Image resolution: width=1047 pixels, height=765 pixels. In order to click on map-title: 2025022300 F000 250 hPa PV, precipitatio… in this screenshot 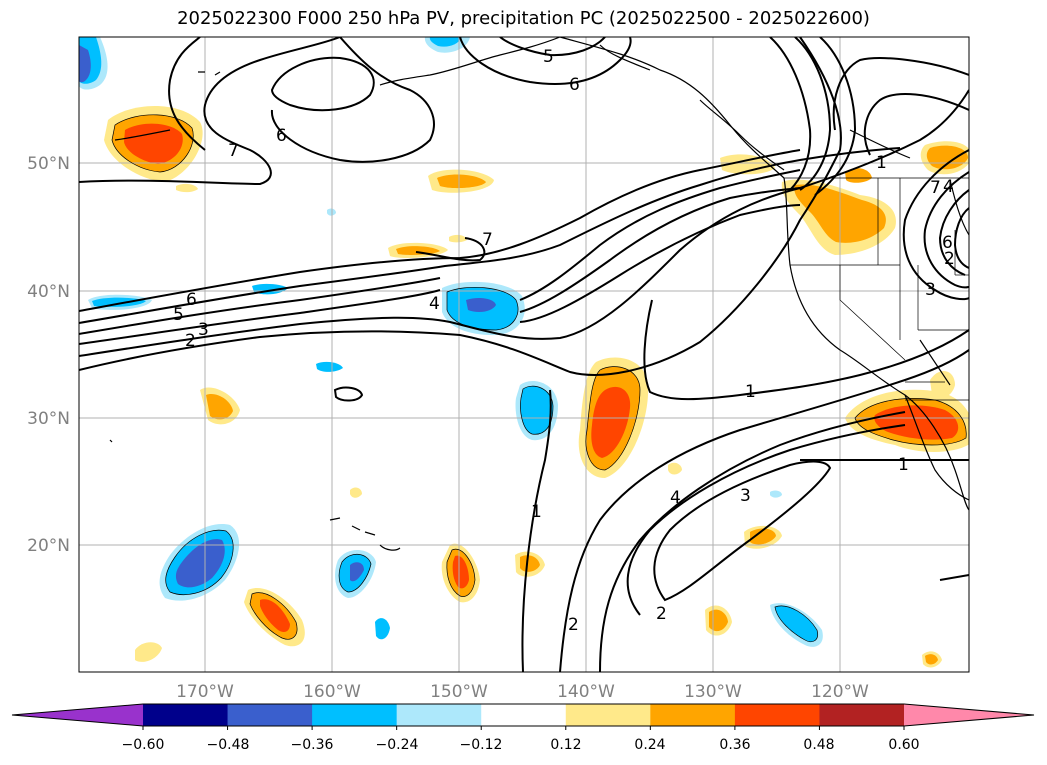, I will do `click(523, 18)`.